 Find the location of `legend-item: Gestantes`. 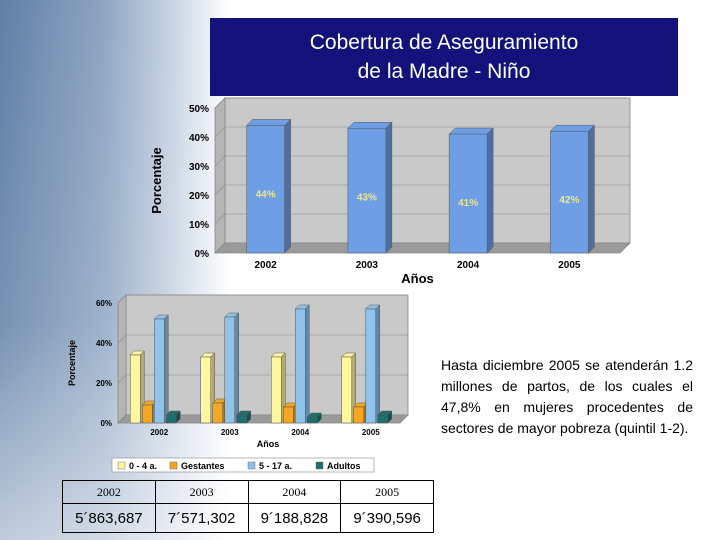

legend-item: Gestantes is located at coordinates (197, 466).